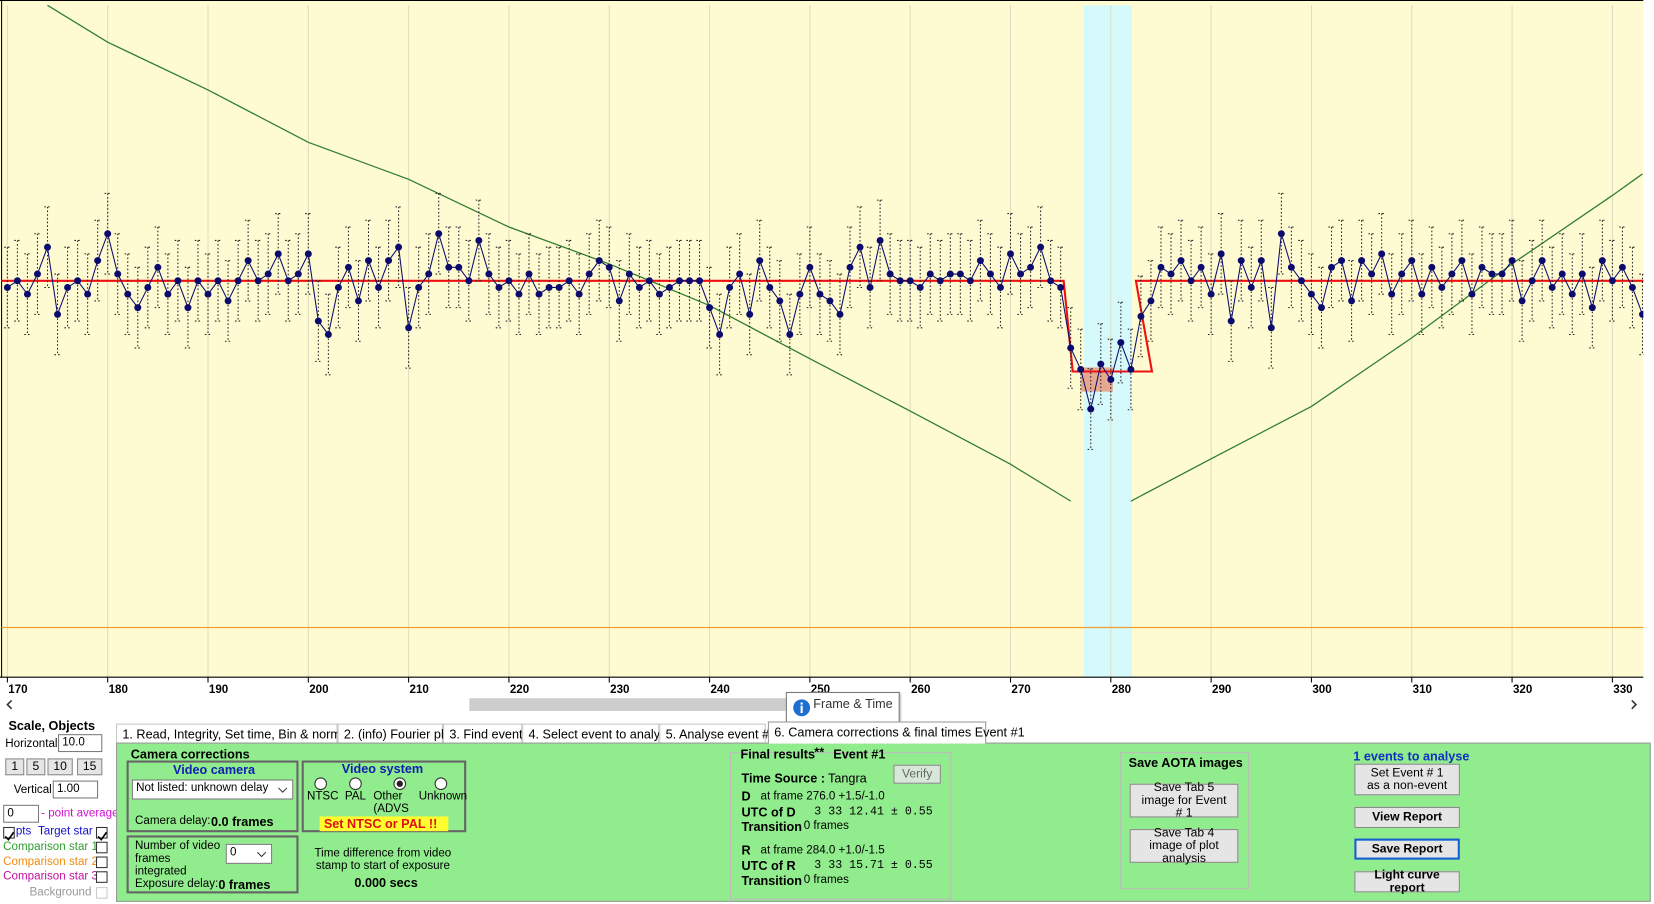  I want to click on x-tick-label: 170, so click(17, 689).